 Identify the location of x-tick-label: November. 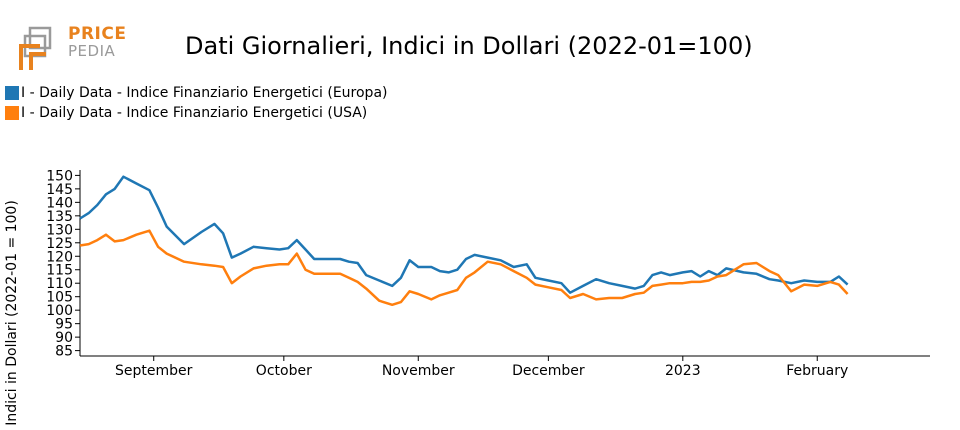
(418, 371).